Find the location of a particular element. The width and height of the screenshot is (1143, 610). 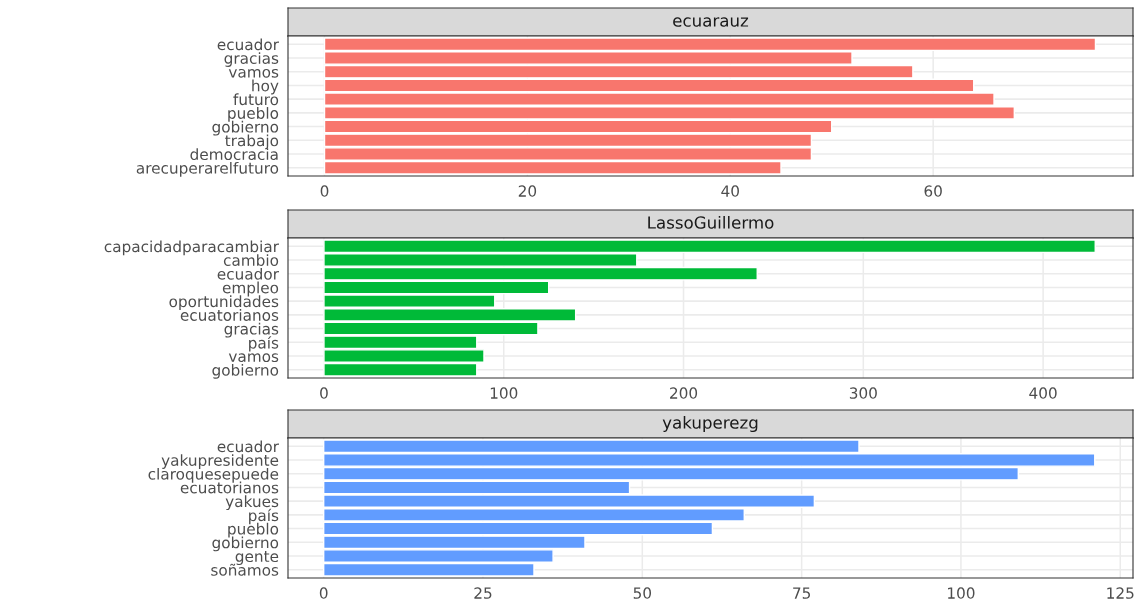

y-tick-label: capacidadparacambiar is located at coordinates (191, 248).